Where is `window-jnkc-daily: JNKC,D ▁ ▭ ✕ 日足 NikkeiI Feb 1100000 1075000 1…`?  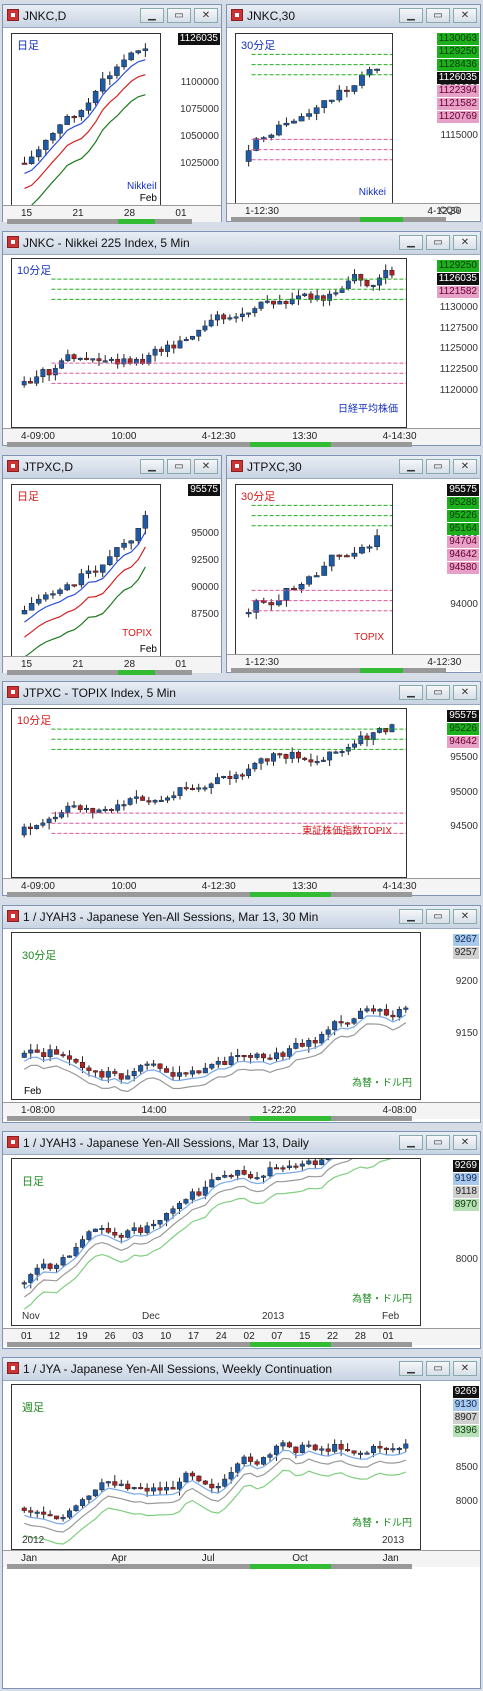
window-jnkc-daily: JNKC,D ▁ ▭ ✕ 日足 NikkeiI Feb 1100000 1075000 1… is located at coordinates (112, 114).